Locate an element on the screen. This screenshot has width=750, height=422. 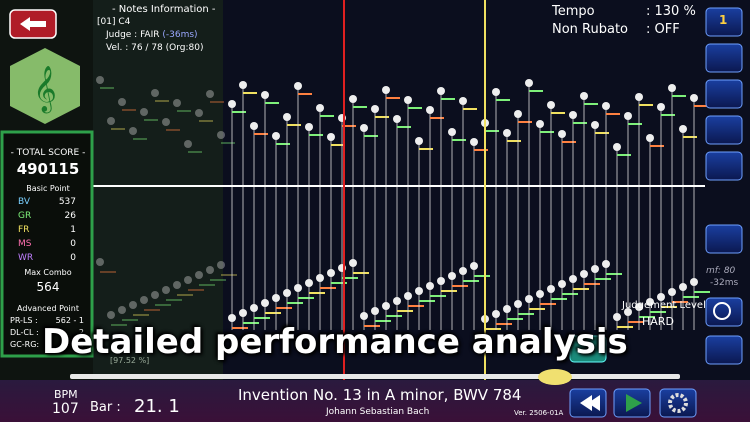
row-label: WR is located at coordinates (26, 258).